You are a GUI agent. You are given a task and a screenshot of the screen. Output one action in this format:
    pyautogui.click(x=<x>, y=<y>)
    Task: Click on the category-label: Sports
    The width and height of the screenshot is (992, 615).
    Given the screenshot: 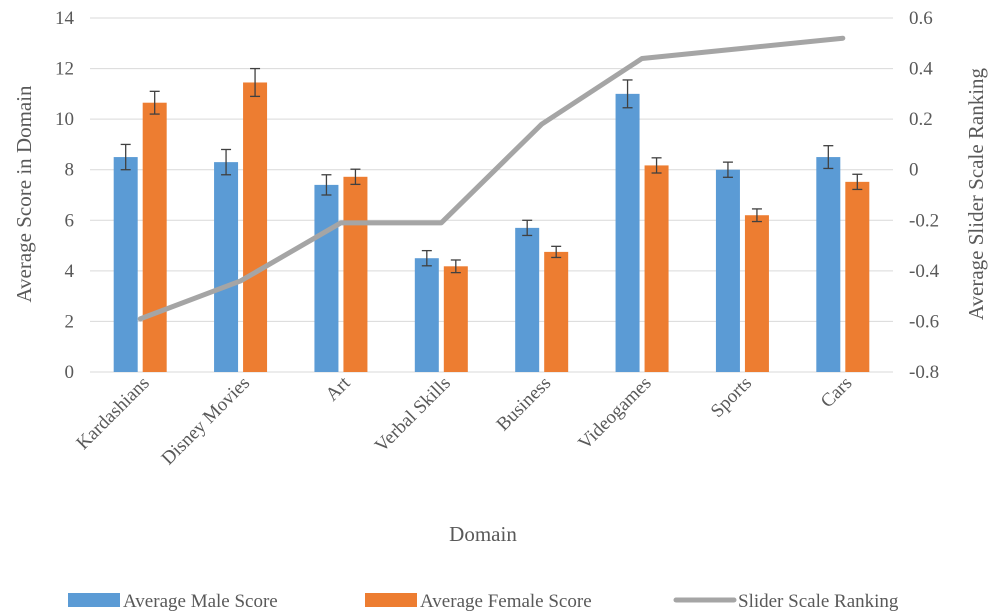 What is the action you would take?
    pyautogui.click(x=731, y=397)
    